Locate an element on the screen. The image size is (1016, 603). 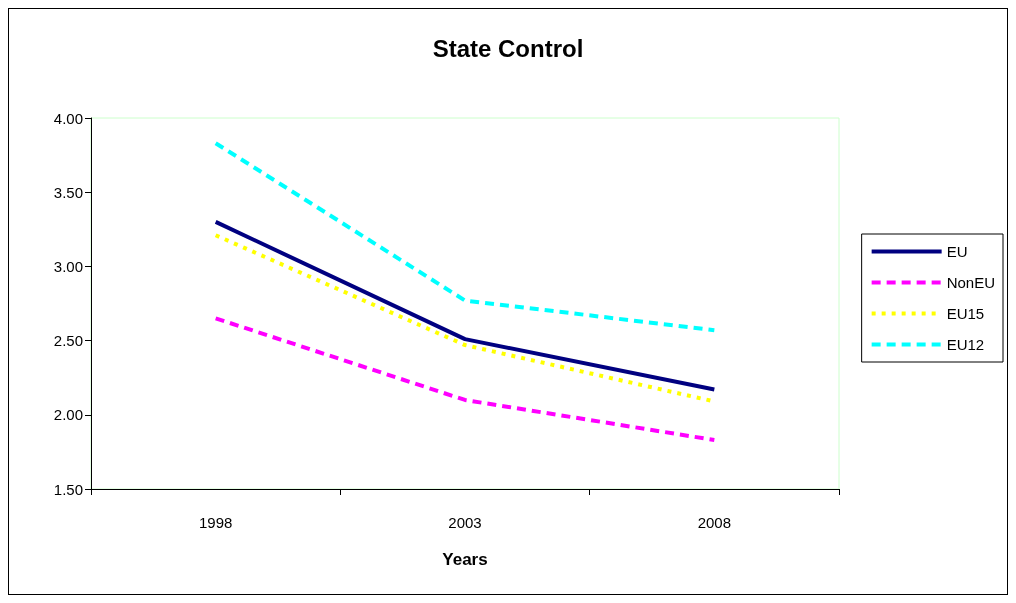
x-tick-label: 1998 is located at coordinates (215, 522).